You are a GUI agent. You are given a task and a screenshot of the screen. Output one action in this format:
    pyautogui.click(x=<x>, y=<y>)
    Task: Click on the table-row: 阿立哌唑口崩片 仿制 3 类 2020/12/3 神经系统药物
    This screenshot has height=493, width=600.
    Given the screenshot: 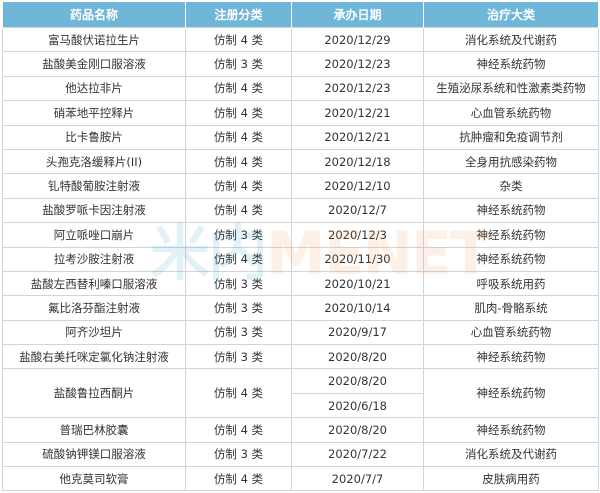 What is the action you would take?
    pyautogui.click(x=300, y=235)
    